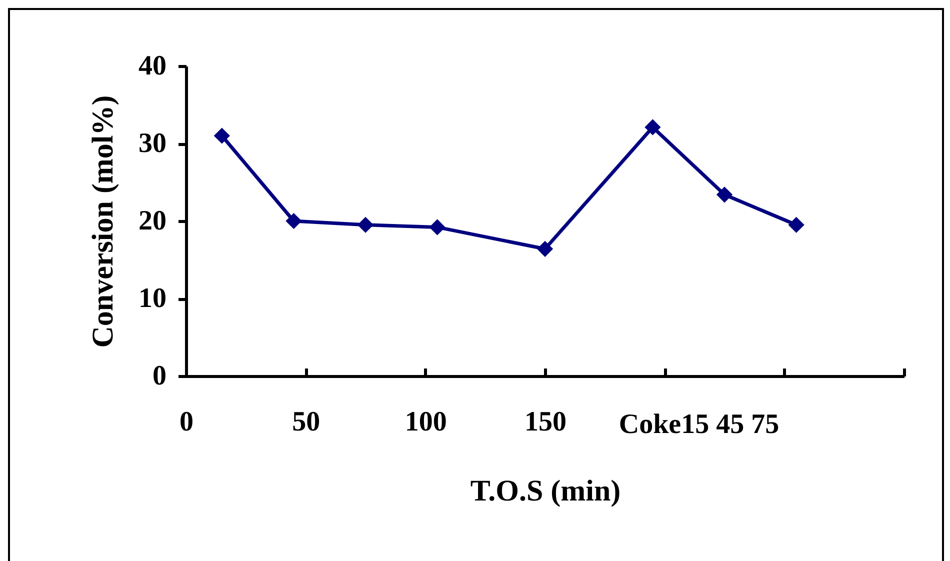 Image resolution: width=950 pixels, height=561 pixels. What do you see at coordinates (699, 424) in the screenshot?
I see `text: Coke15 45 75` at bounding box center [699, 424].